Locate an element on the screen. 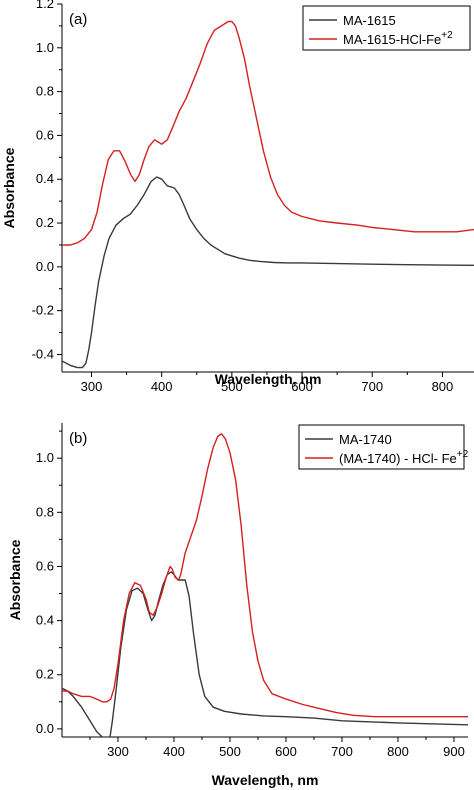 The image size is (474, 790). y-tick-label: -0.4 is located at coordinates (43, 353).